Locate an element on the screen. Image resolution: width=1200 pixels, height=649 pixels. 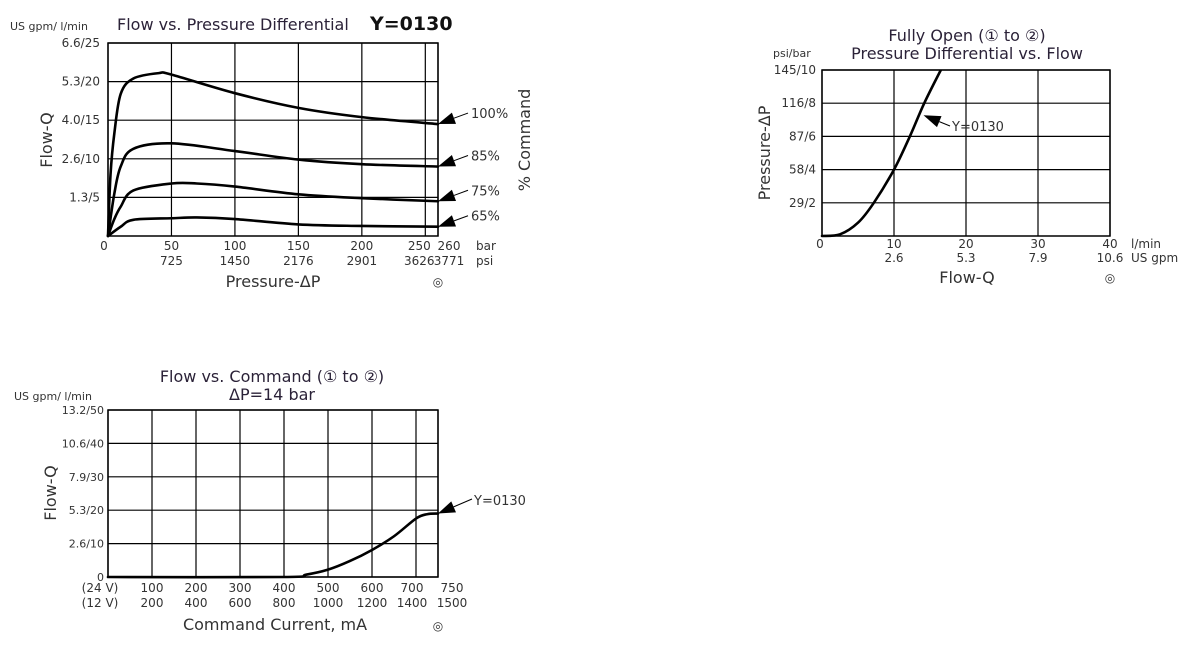
chart2-x-tick-label-secondary: 7.9 is located at coordinates (1037, 258).